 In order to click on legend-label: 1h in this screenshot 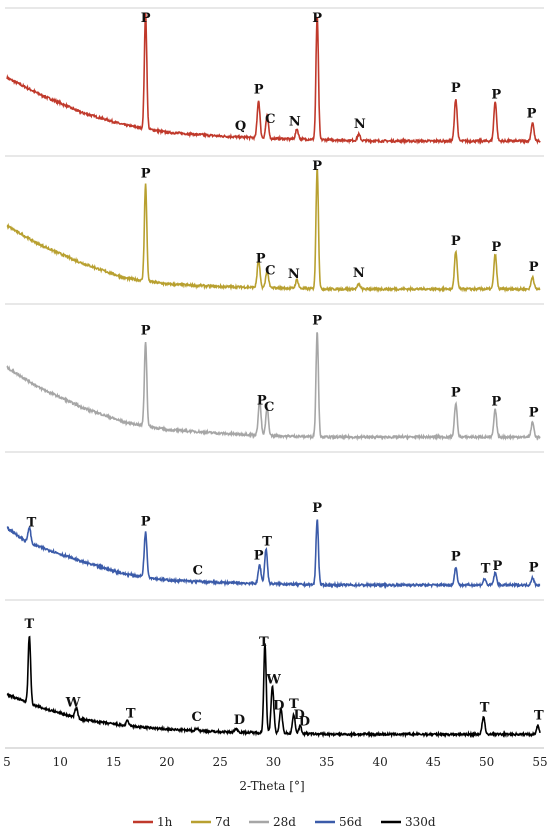, I will do `click(165, 822)`.